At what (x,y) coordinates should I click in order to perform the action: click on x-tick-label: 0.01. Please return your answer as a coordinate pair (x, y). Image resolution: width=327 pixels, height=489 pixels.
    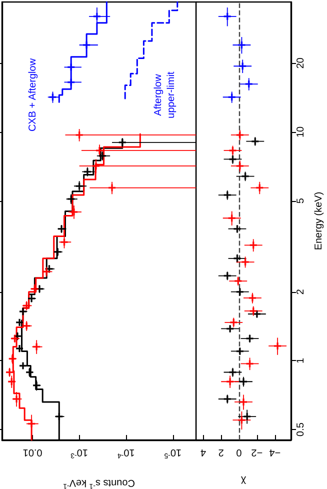
    Looking at the image, I should click on (32, 452).